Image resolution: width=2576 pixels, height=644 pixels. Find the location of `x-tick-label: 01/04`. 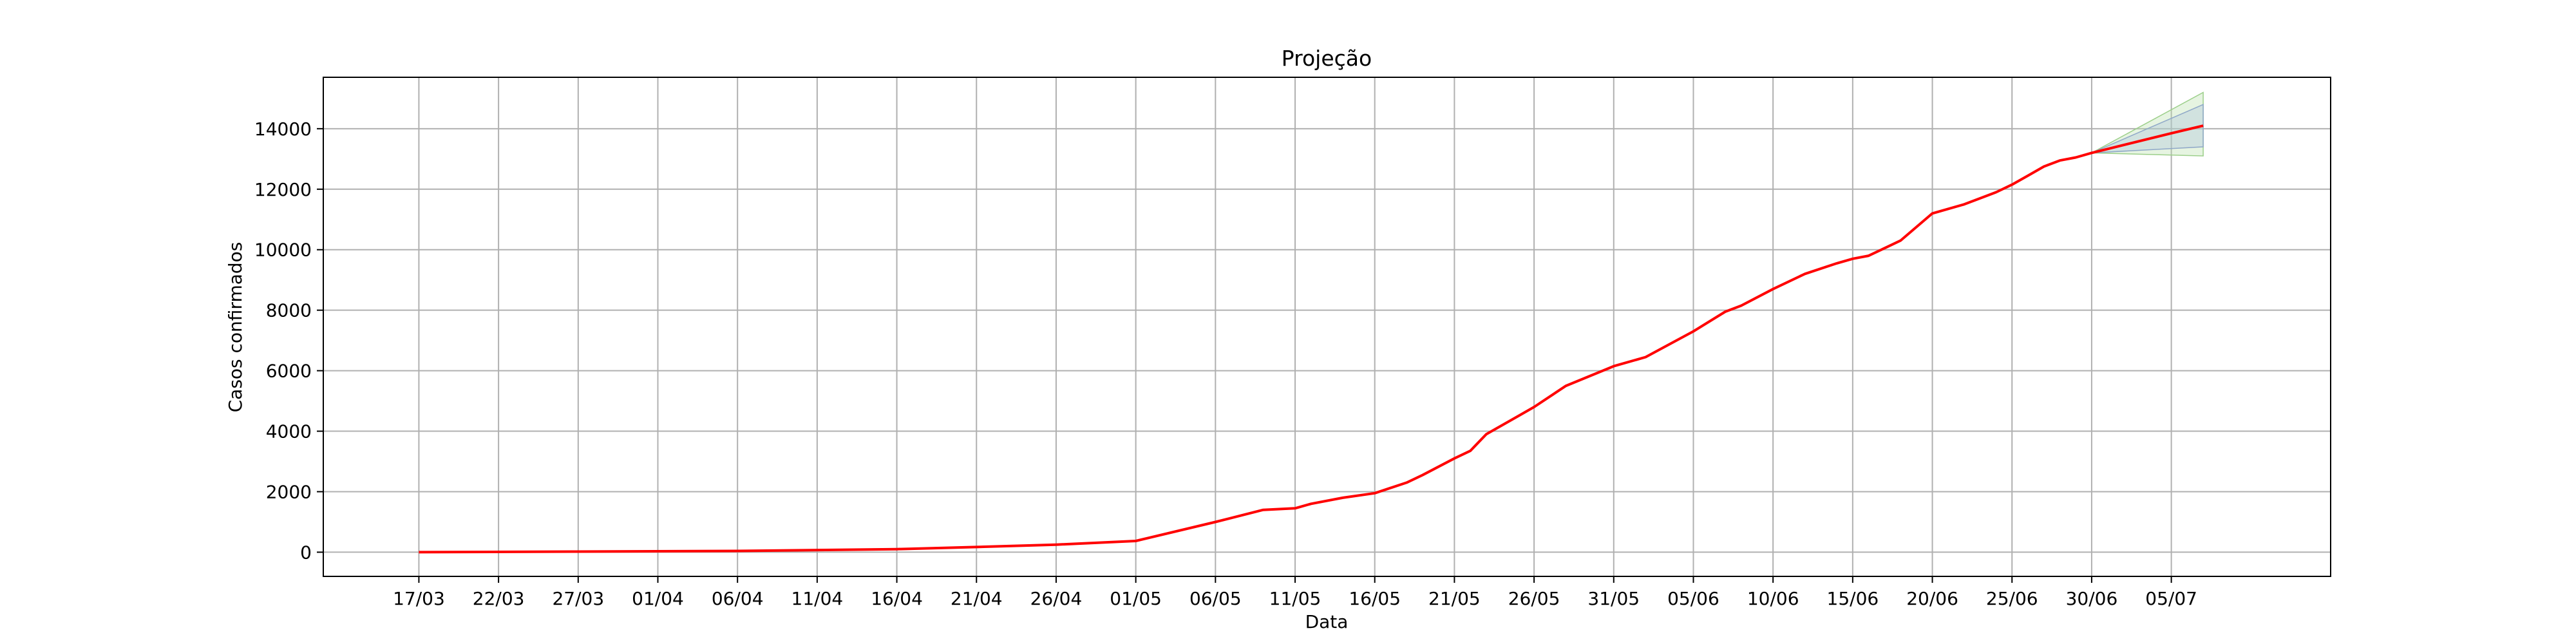

x-tick-label: 01/04 is located at coordinates (658, 598).